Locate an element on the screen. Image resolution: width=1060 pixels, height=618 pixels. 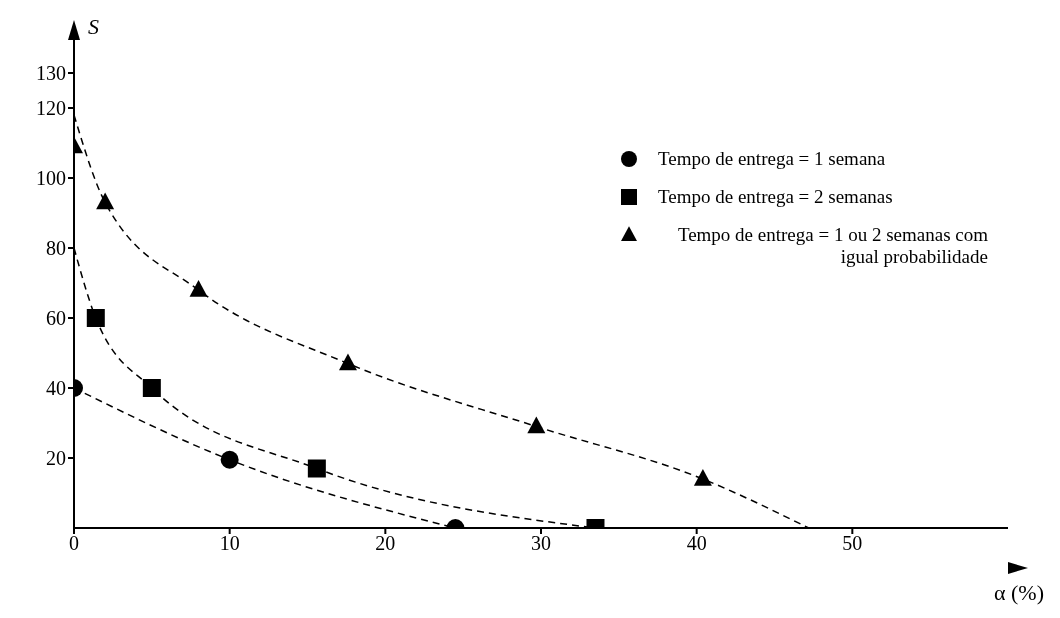
y-tick-label: 40 is located at coordinates (56, 388).